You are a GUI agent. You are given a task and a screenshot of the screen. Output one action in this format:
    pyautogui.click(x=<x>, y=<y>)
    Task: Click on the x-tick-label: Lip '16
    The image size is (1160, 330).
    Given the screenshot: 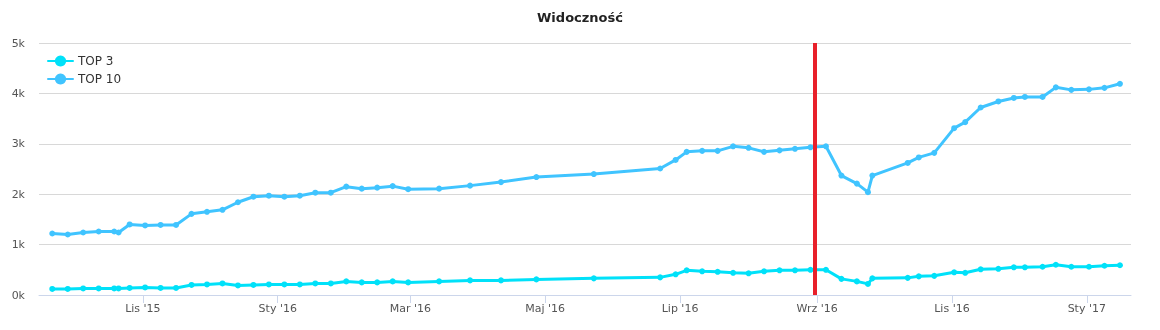 What is the action you would take?
    pyautogui.click(x=680, y=308)
    